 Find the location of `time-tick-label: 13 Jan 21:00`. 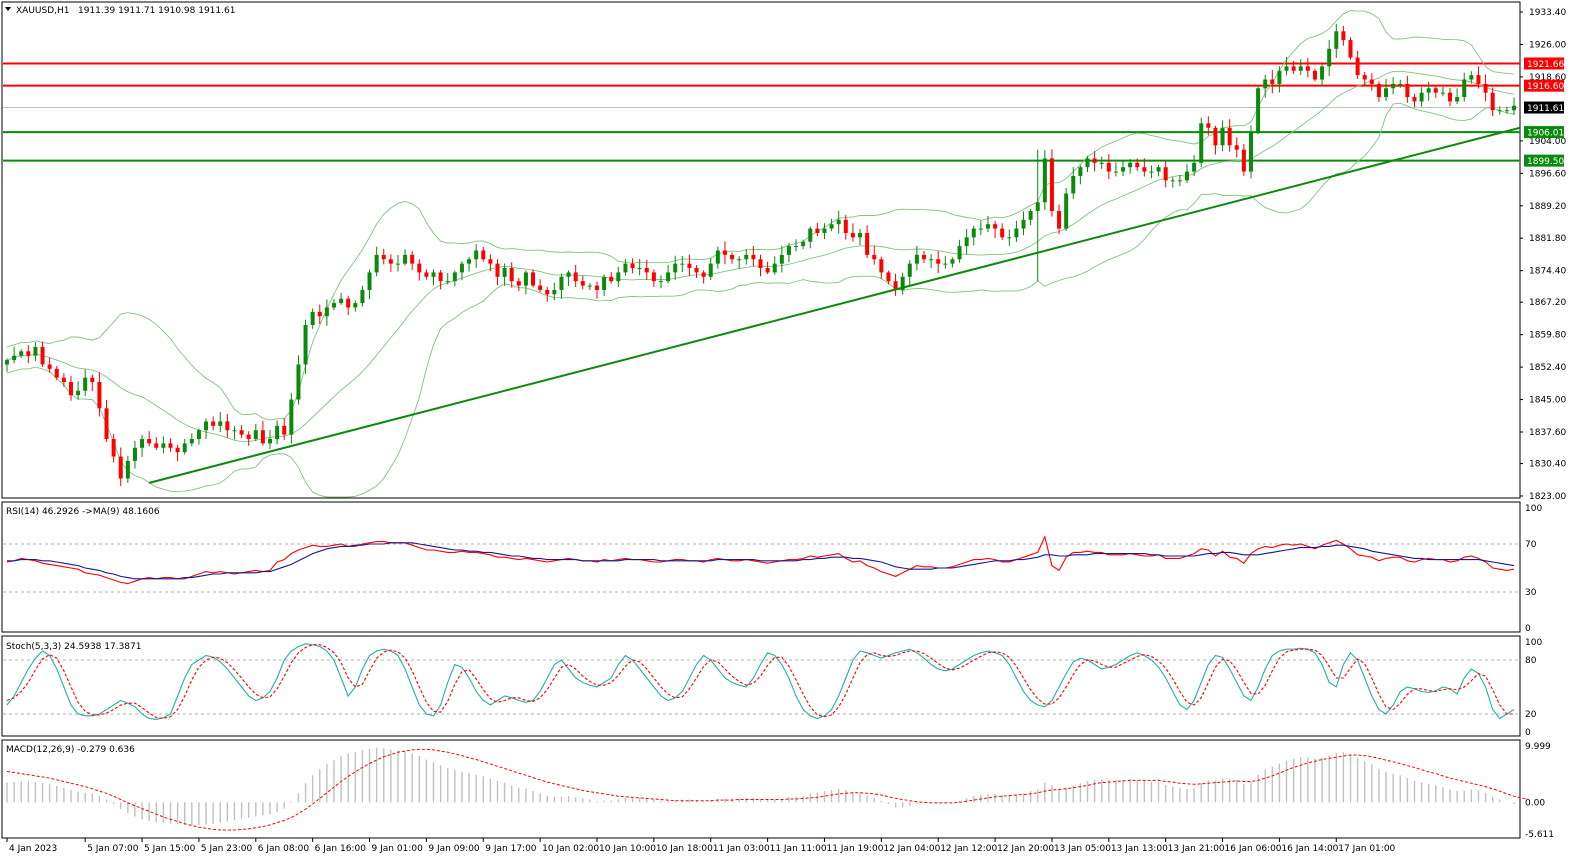

time-tick-label: 13 Jan 21:00 is located at coordinates (1196, 849).